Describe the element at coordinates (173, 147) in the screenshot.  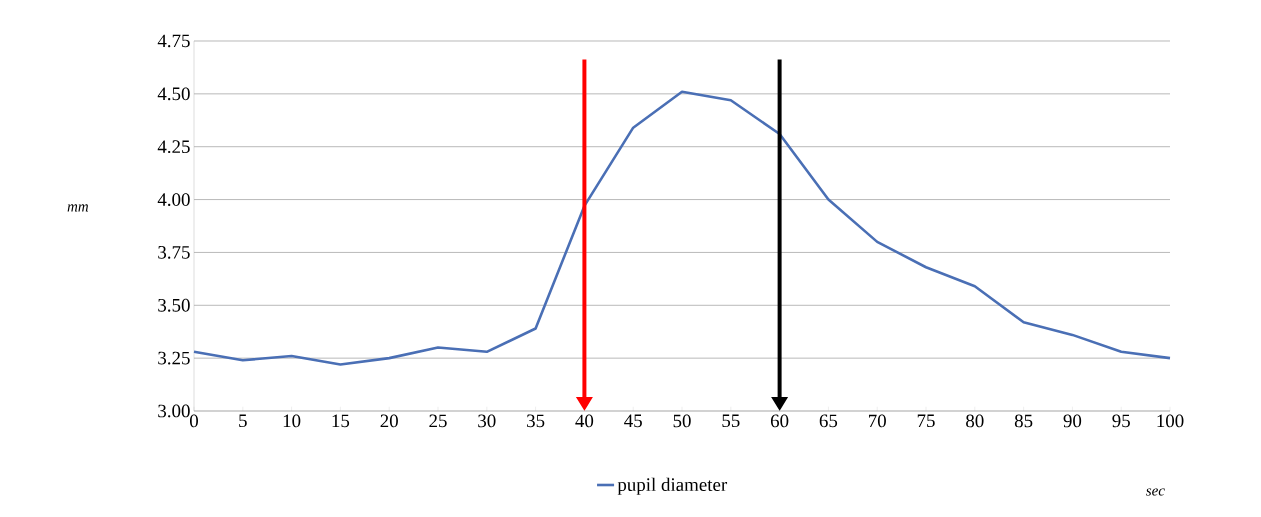
I see `y-tick-label: 4.25` at that location.